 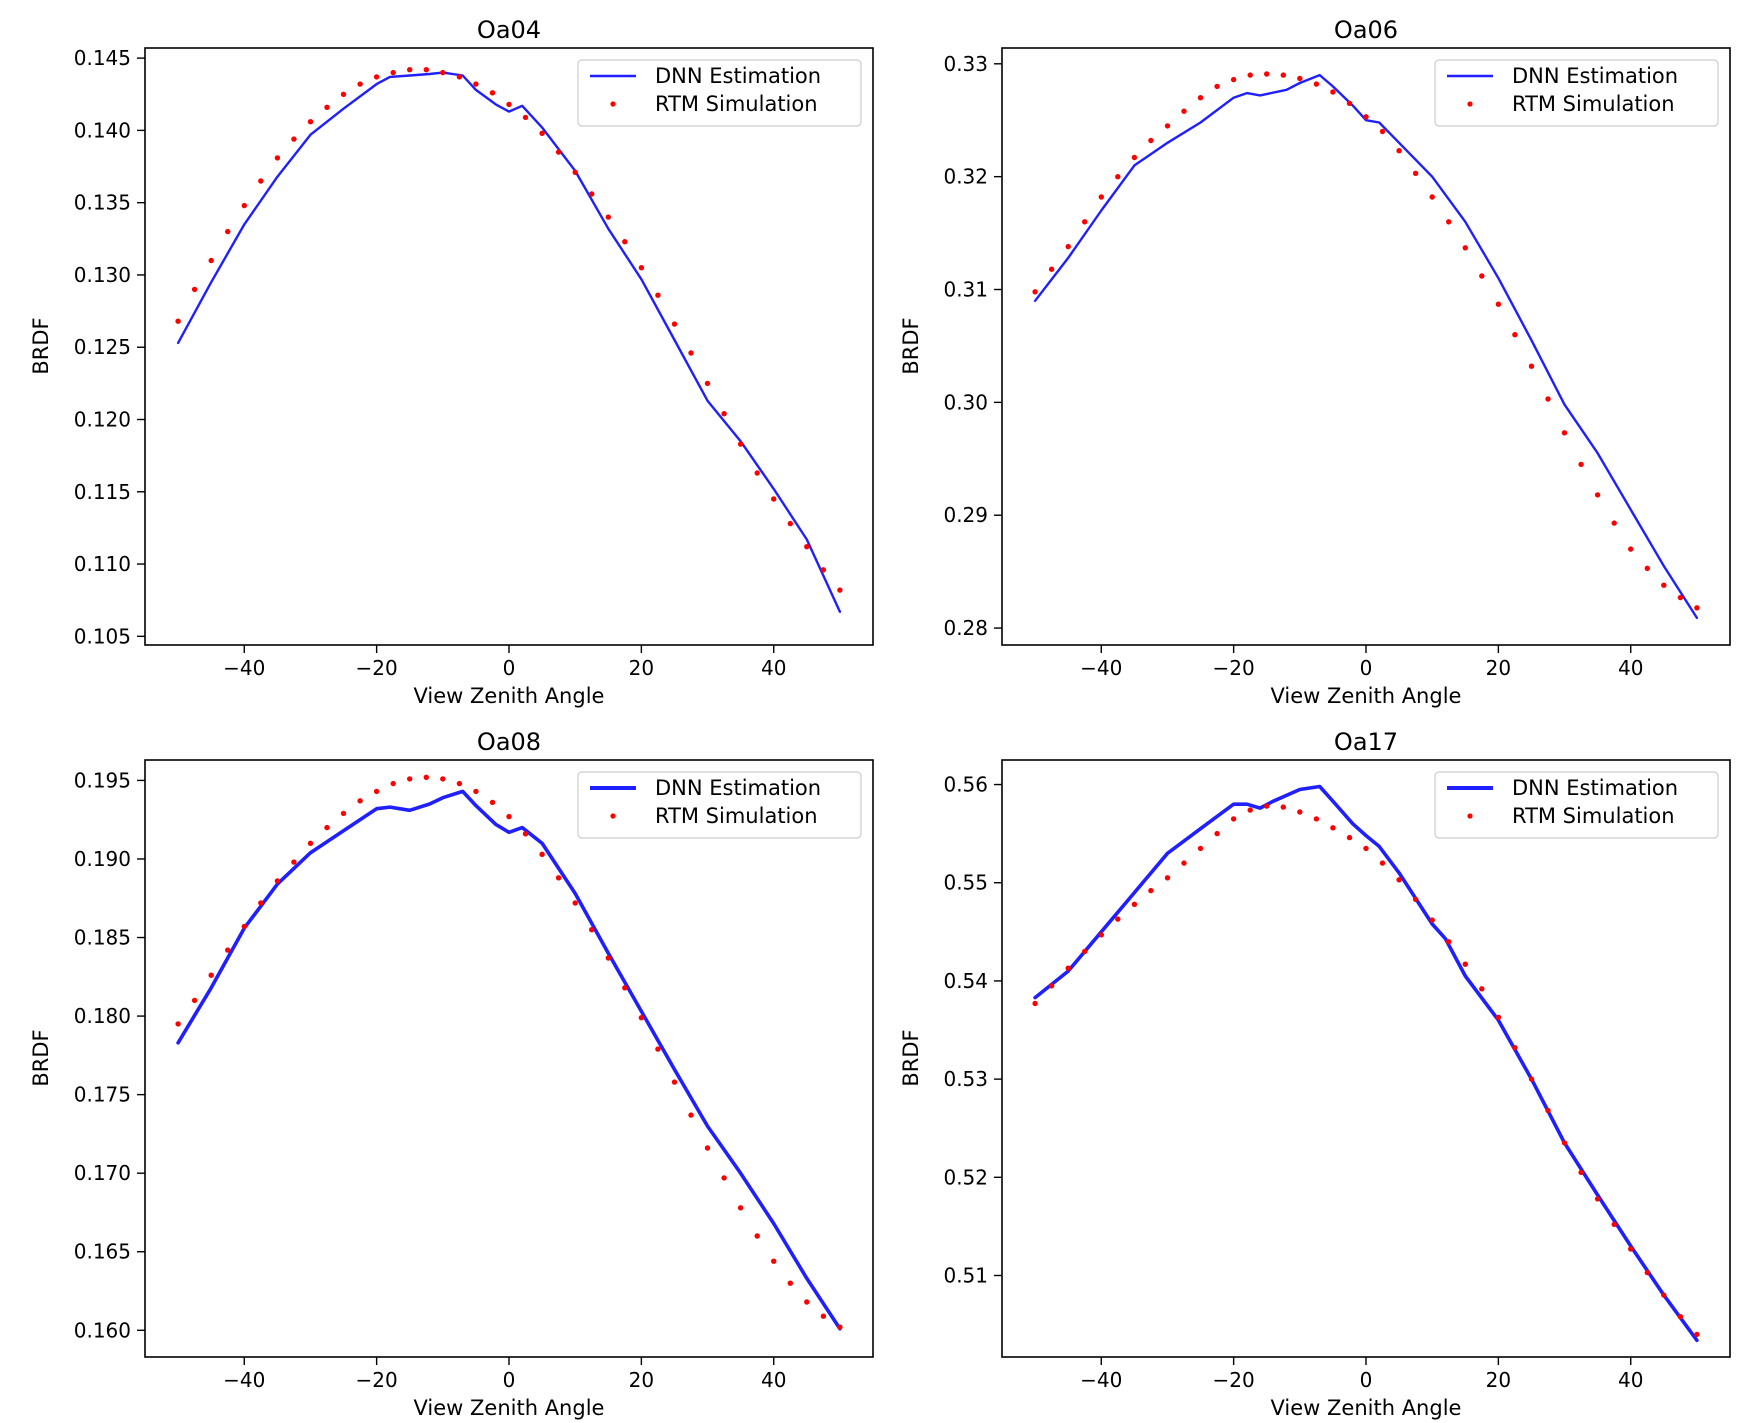 What do you see at coordinates (965, 290) in the screenshot?
I see `y-tick-label: 0.31` at bounding box center [965, 290].